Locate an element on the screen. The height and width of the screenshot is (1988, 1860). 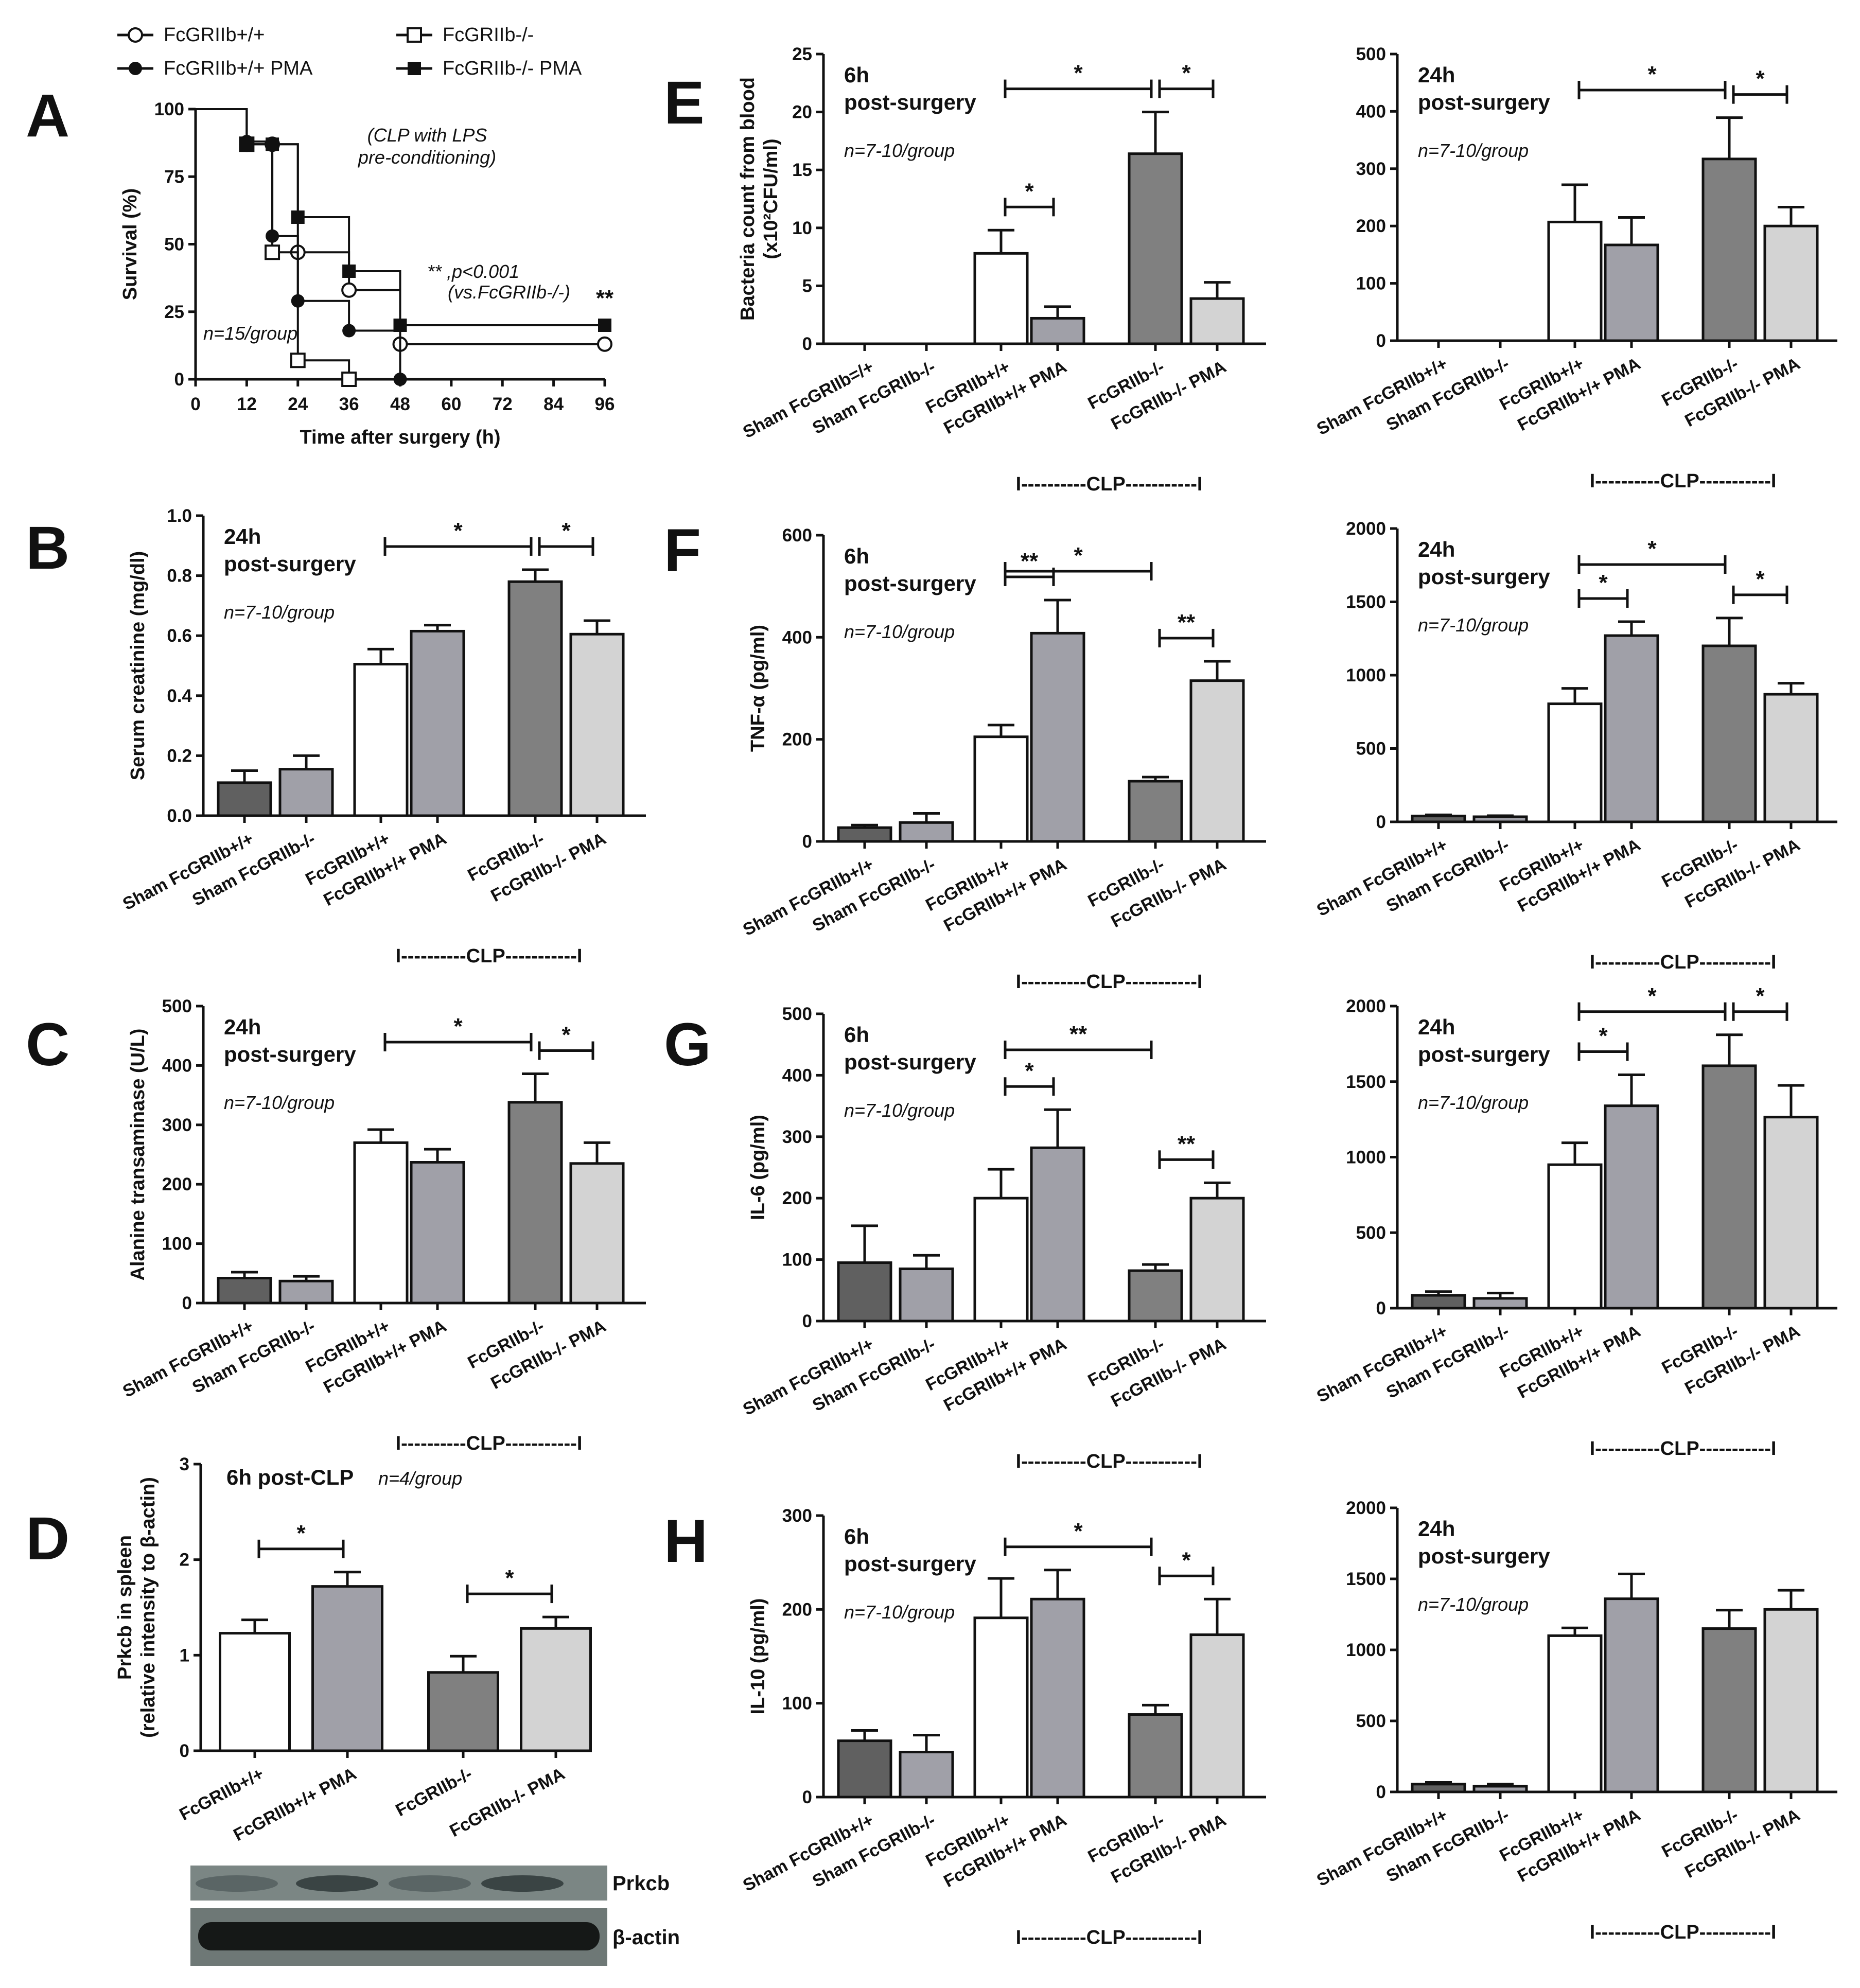
y-tick-label: 1500 is located at coordinates (1366, 602).